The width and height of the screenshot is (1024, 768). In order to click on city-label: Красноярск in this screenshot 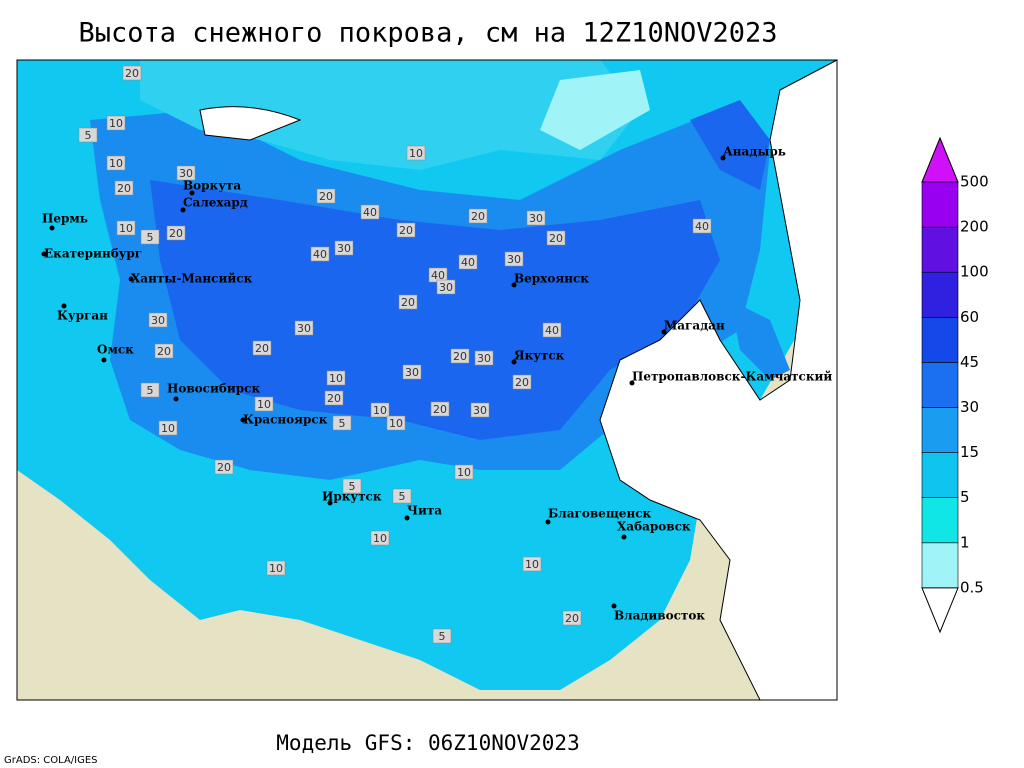, I will do `click(285, 420)`.